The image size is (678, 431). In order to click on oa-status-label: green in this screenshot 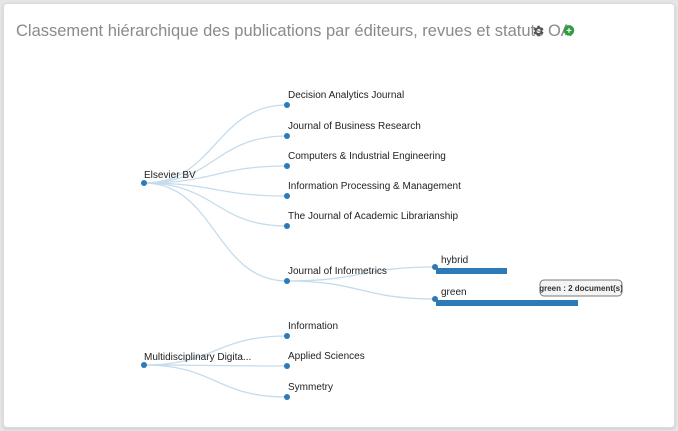, I will do `click(454, 292)`.